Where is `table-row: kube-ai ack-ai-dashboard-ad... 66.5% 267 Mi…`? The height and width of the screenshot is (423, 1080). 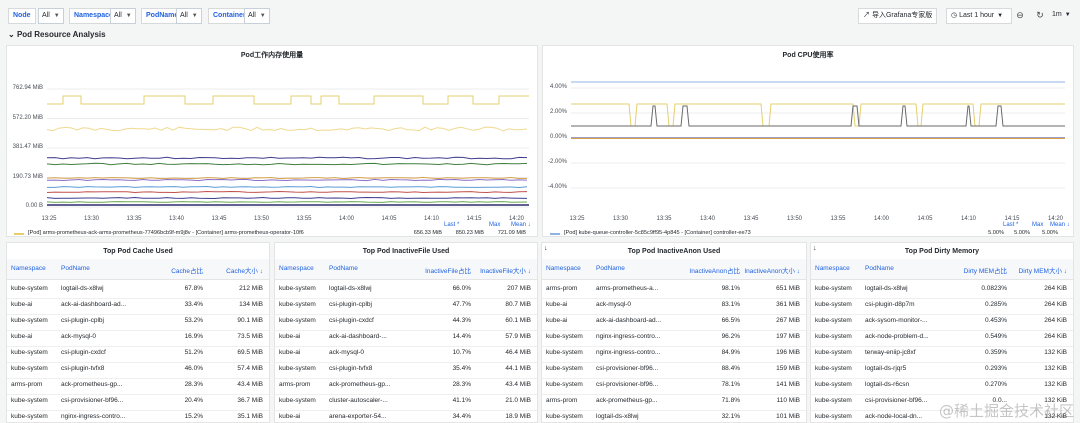 table-row: kube-ai ack-ai-dashboard-ad... 66.5% 267 Mi… is located at coordinates (674, 321).